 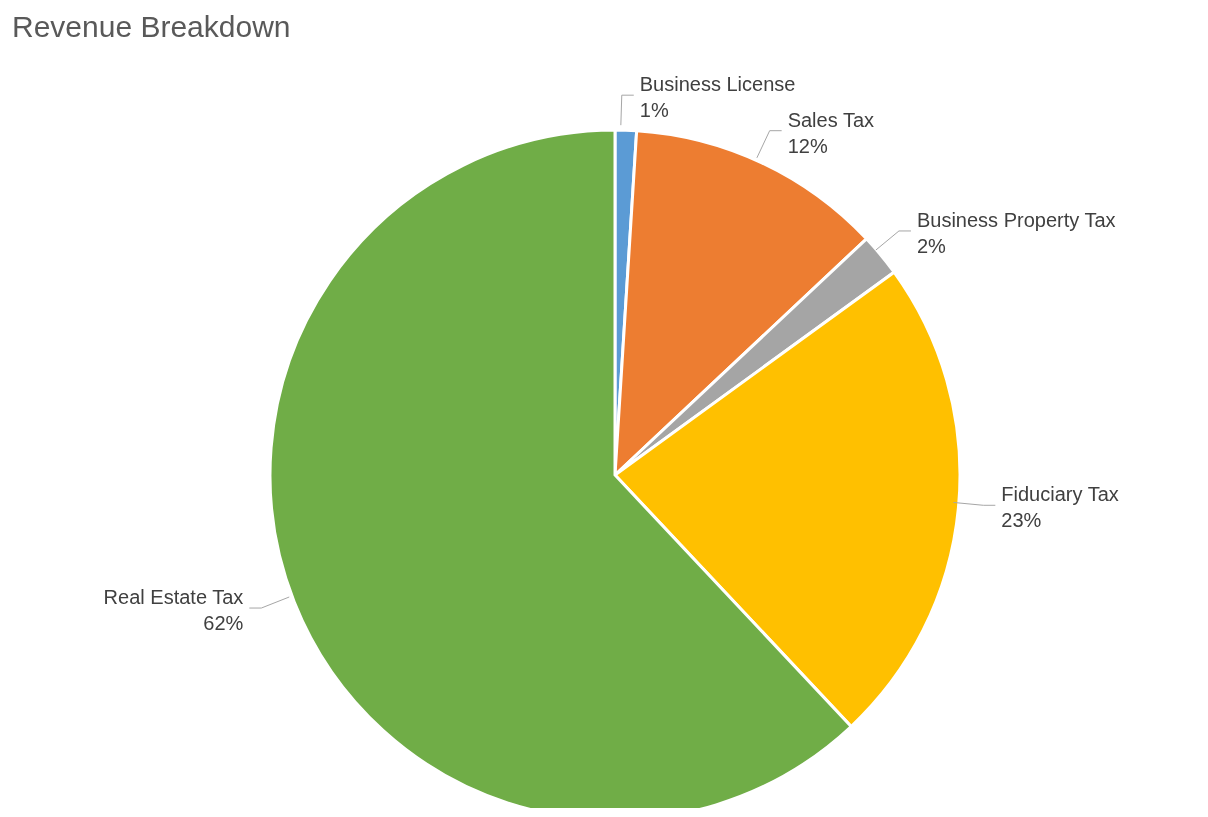 I want to click on data-label: 12%, so click(x=807, y=145).